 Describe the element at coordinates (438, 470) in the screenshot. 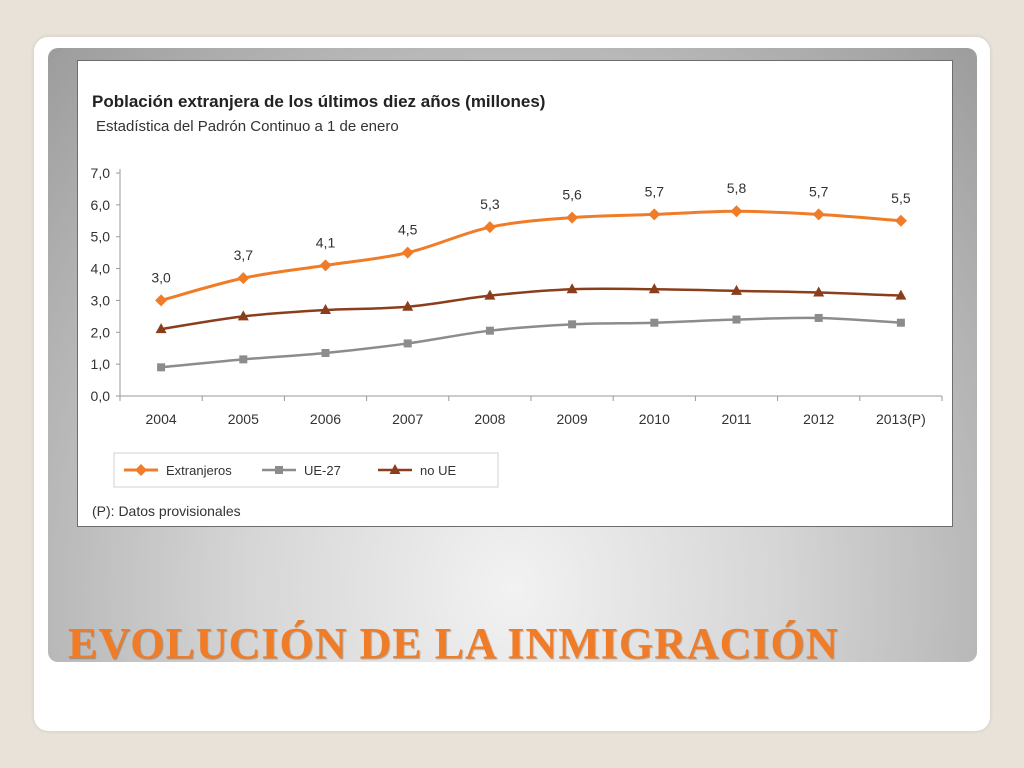

I see `legend-label: no UE` at that location.